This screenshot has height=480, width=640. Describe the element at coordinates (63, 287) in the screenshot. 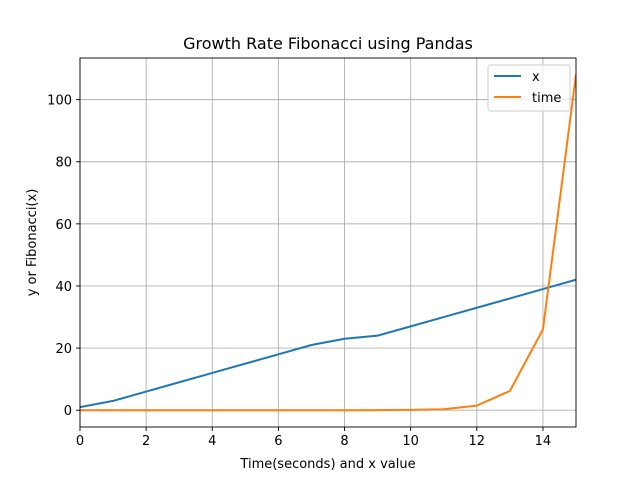

I see `y-tick-label: 40` at that location.